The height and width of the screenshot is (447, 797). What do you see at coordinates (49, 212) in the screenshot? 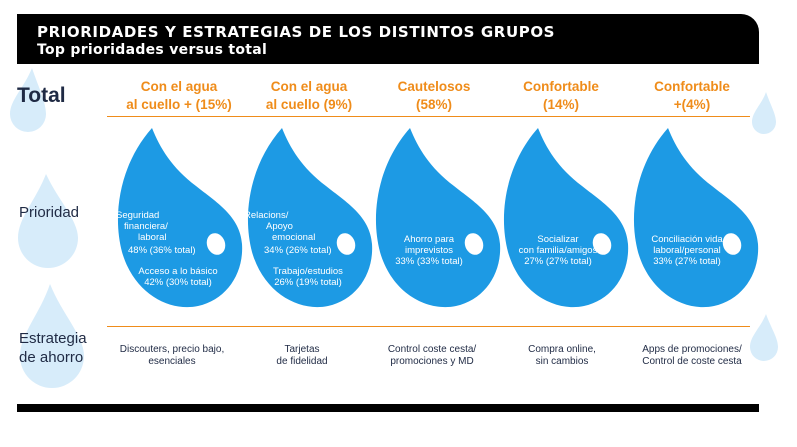
I see `row-label-prioridad: Prioridad` at bounding box center [49, 212].